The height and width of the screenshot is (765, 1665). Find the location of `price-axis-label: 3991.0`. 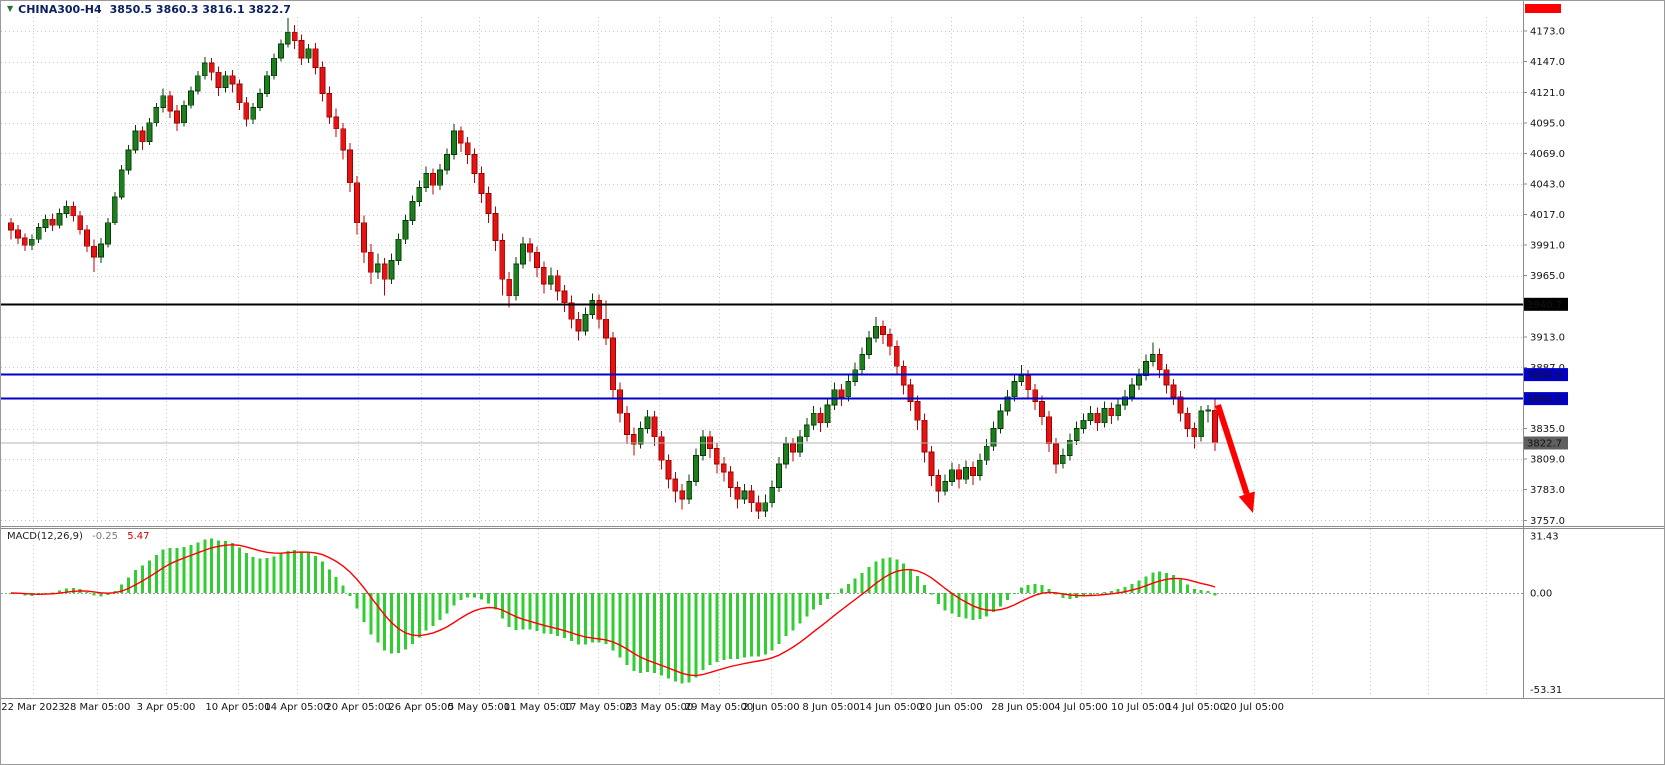

price-axis-label: 3991.0 is located at coordinates (1547, 246).